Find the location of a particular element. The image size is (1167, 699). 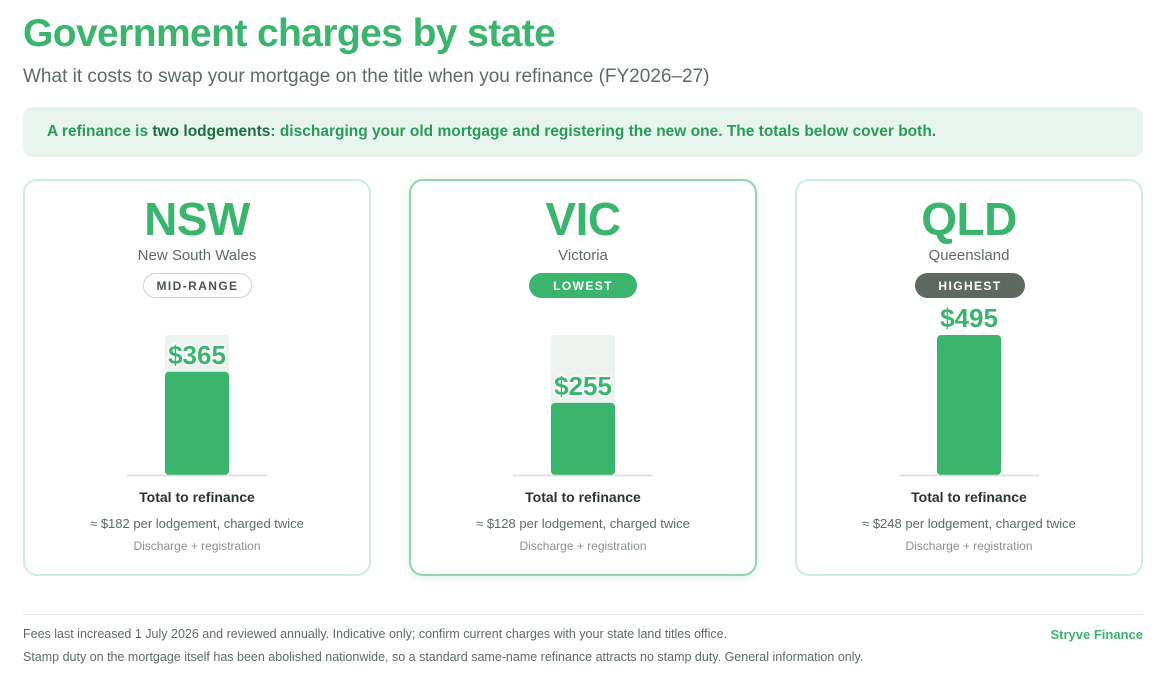

state-code: QLD is located at coordinates (969, 219).